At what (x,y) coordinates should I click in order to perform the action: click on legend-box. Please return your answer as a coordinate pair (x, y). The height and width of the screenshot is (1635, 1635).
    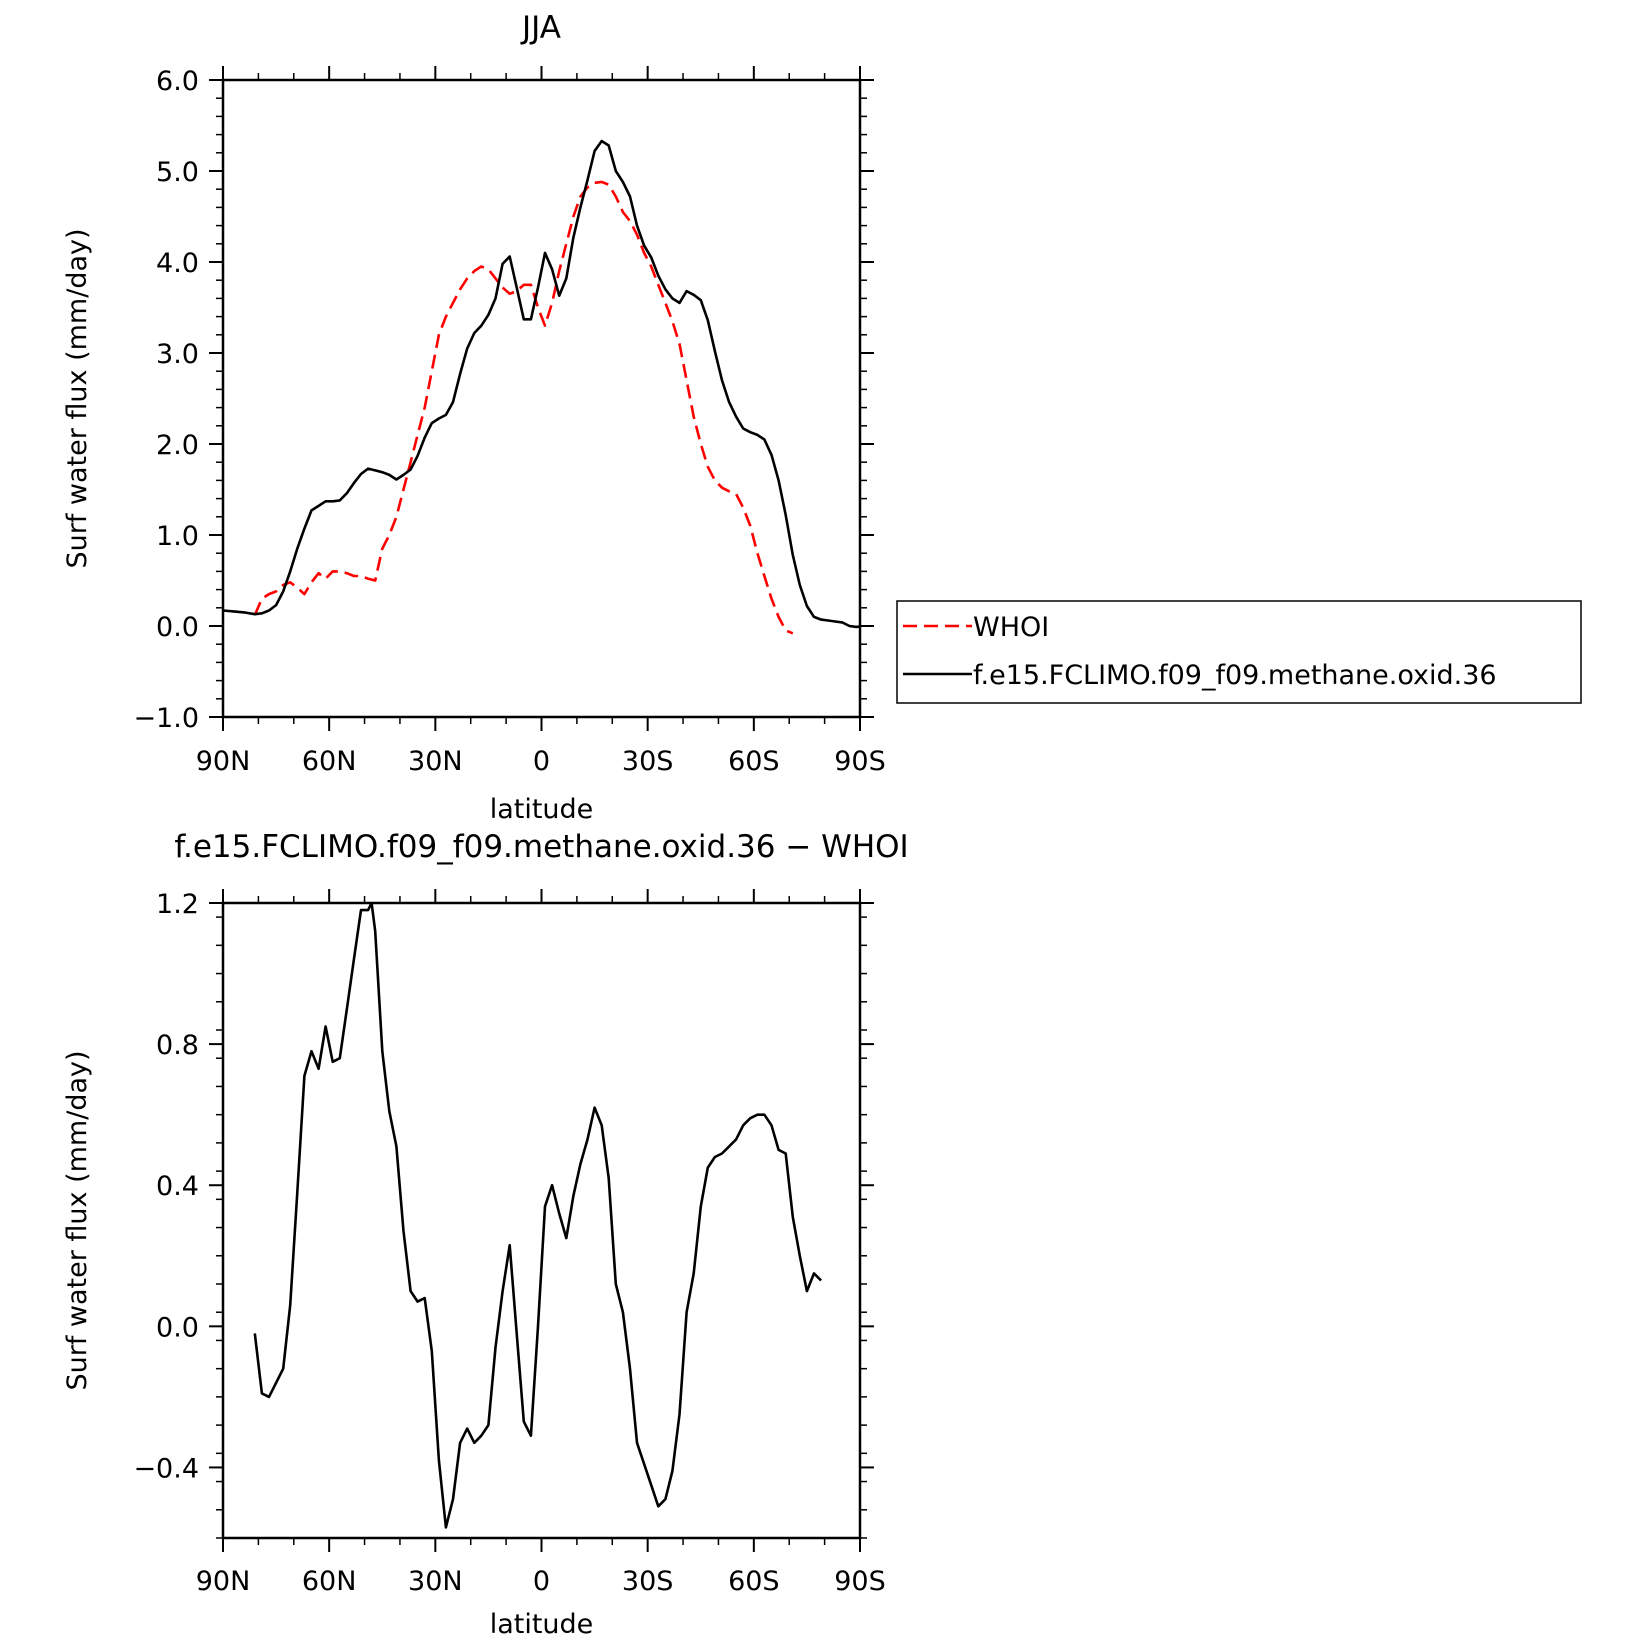
    Looking at the image, I should click on (1239, 652).